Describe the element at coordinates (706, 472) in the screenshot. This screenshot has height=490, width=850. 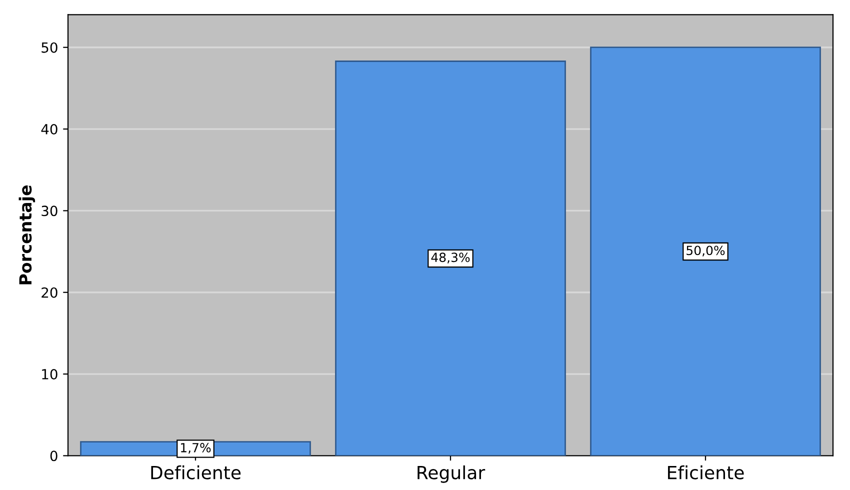
I see `x-tick-label: Eficiente` at that location.